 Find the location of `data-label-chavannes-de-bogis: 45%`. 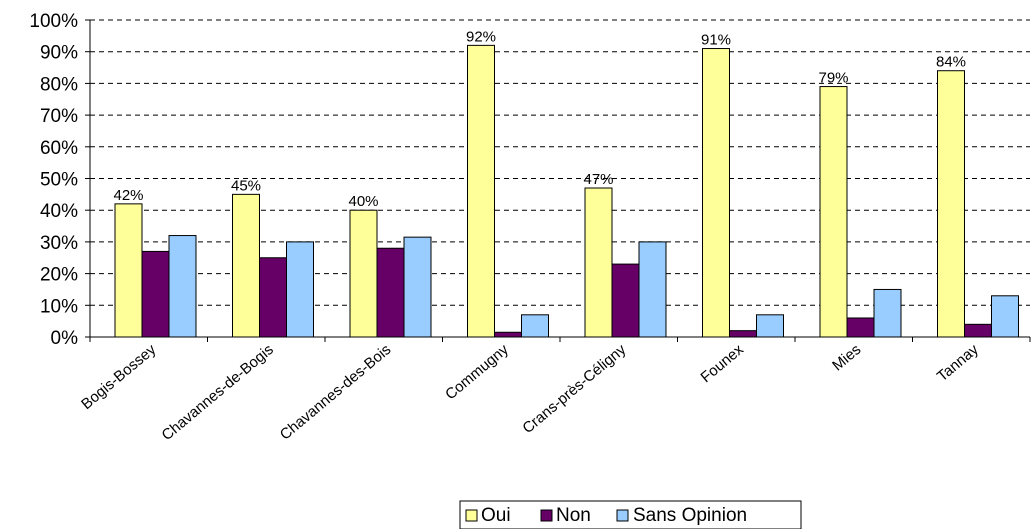

data-label-chavannes-de-bogis: 45% is located at coordinates (246, 185).